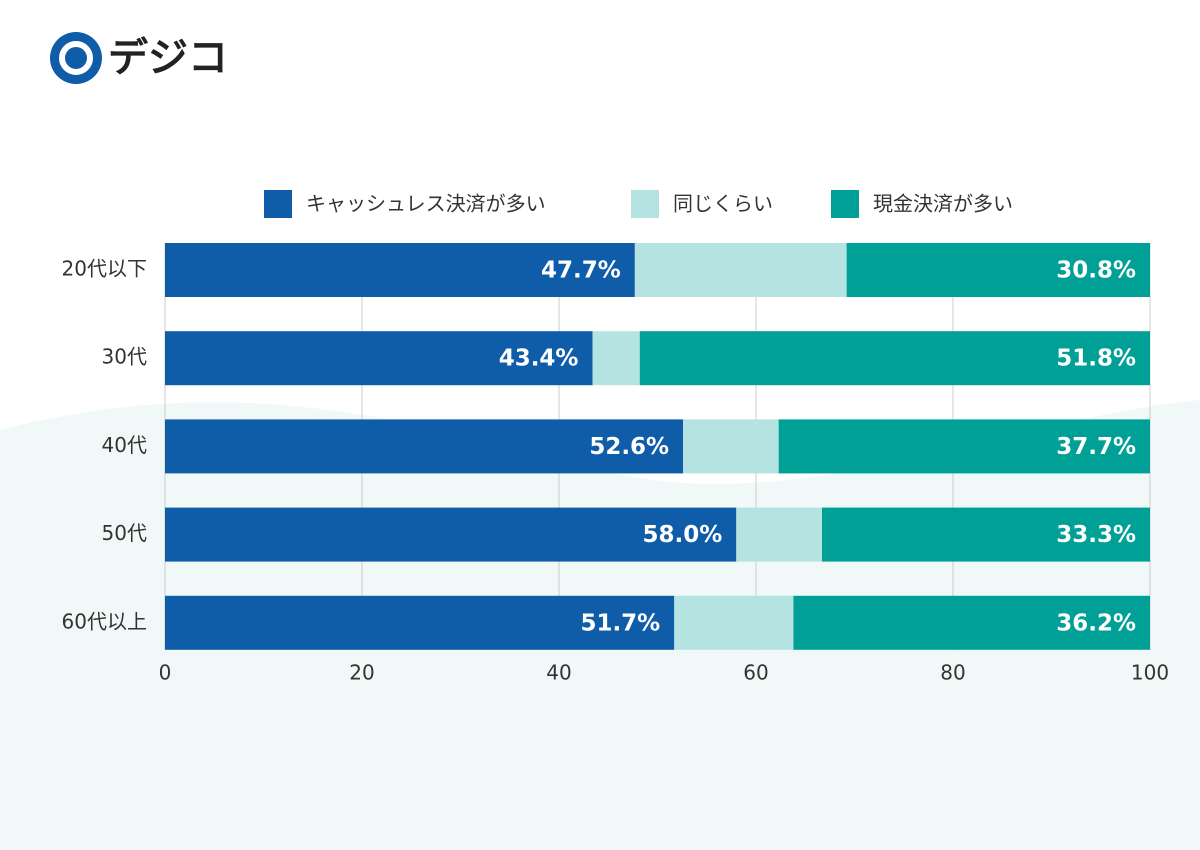 The width and height of the screenshot is (1200, 850). Describe the element at coordinates (723, 204) in the screenshot. I see `legend-label: 同じくらい` at that location.